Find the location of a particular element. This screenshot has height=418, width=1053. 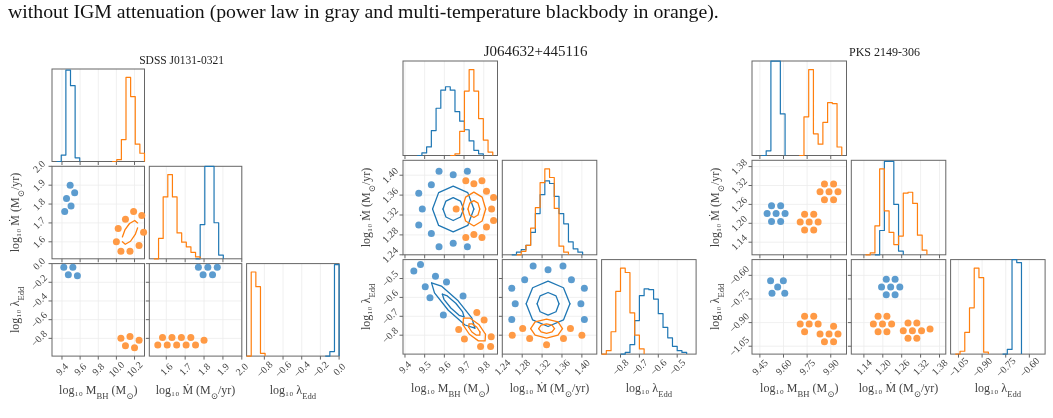

x-tick-label: −0.90 is located at coordinates (982, 367).